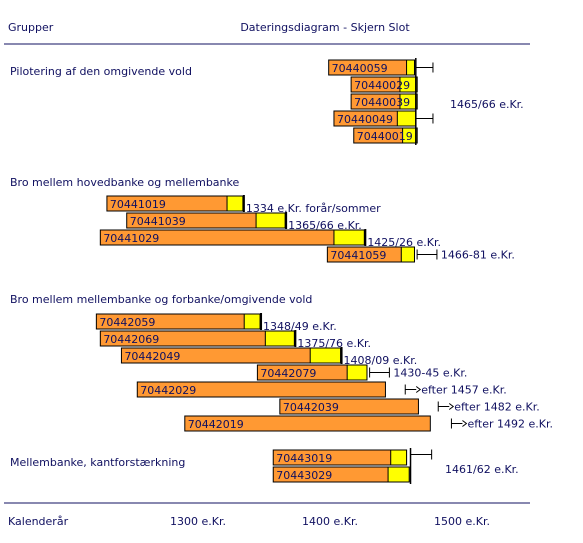 Image resolution: width=583 pixels, height=543 pixels. Describe the element at coordinates (478, 255) in the screenshot. I see `sample-dating-note: 1466-81 e.Kr.` at that location.